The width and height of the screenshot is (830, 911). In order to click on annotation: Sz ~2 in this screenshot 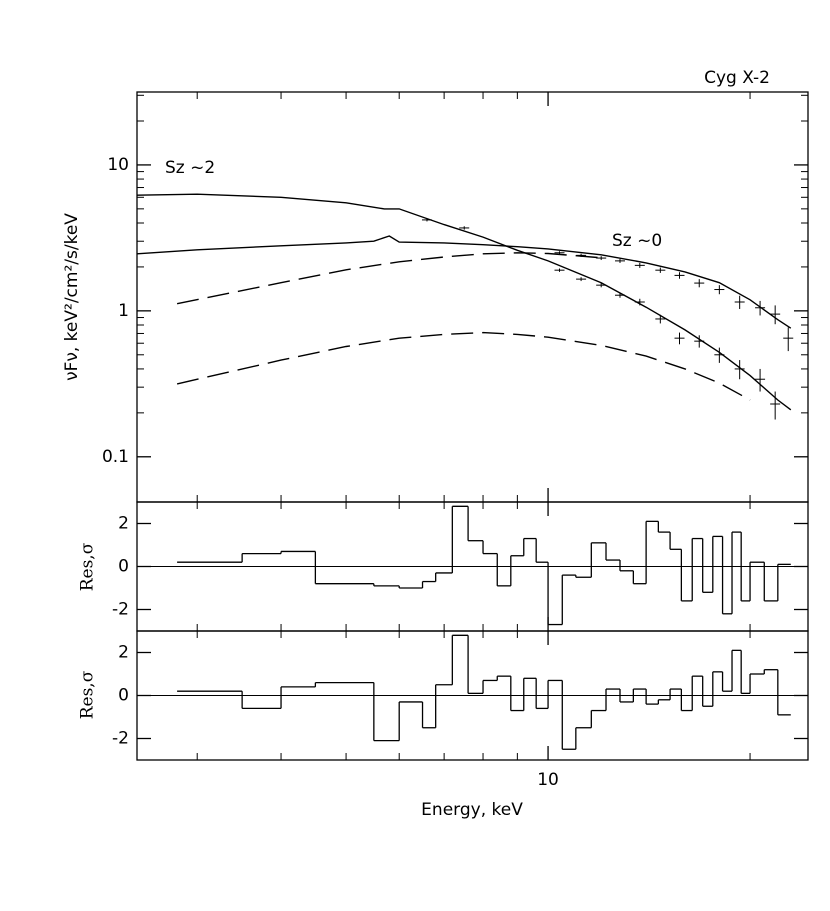, I will do `click(190, 168)`.